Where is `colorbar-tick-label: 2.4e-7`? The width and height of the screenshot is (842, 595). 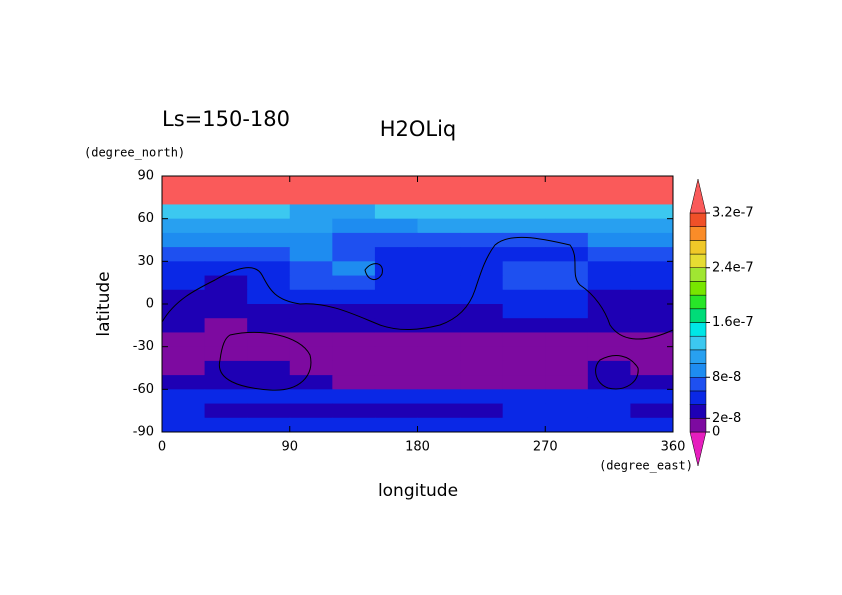
colorbar-tick-label: 2.4e-7 is located at coordinates (733, 267).